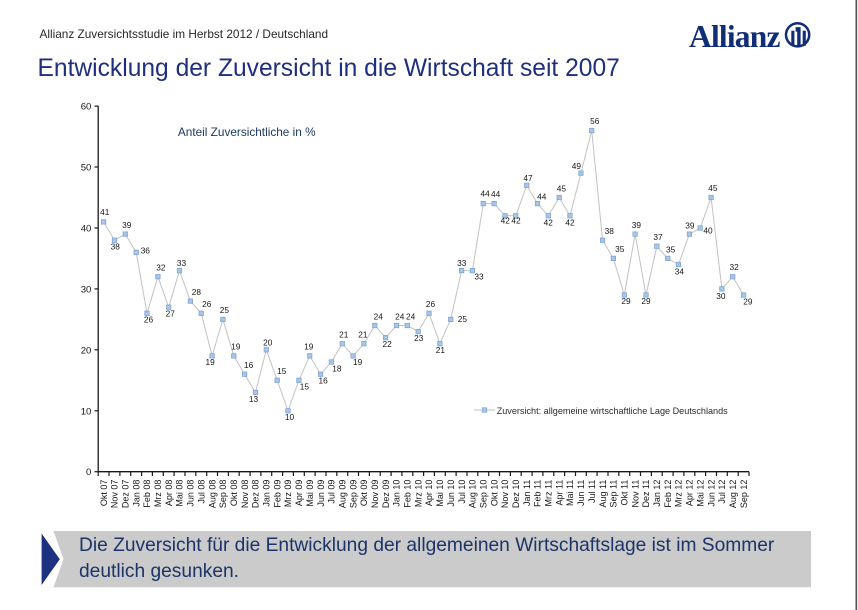 This screenshot has width=858, height=610. Describe the element at coordinates (197, 292) in the screenshot. I see `svg-text: 28` at that location.